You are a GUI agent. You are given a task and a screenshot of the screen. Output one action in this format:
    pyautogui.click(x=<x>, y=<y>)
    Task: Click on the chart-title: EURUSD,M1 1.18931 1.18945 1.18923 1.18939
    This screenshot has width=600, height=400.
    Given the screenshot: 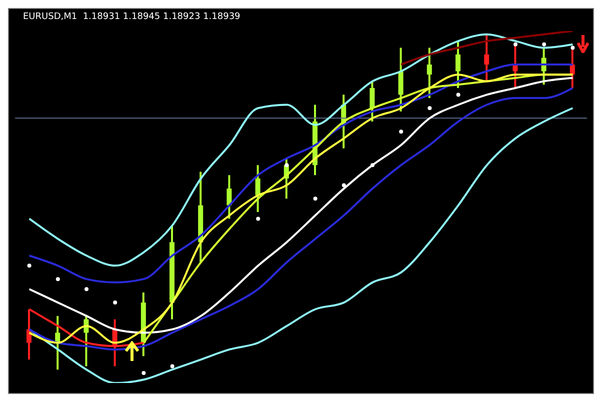 What is the action you would take?
    pyautogui.click(x=131, y=17)
    